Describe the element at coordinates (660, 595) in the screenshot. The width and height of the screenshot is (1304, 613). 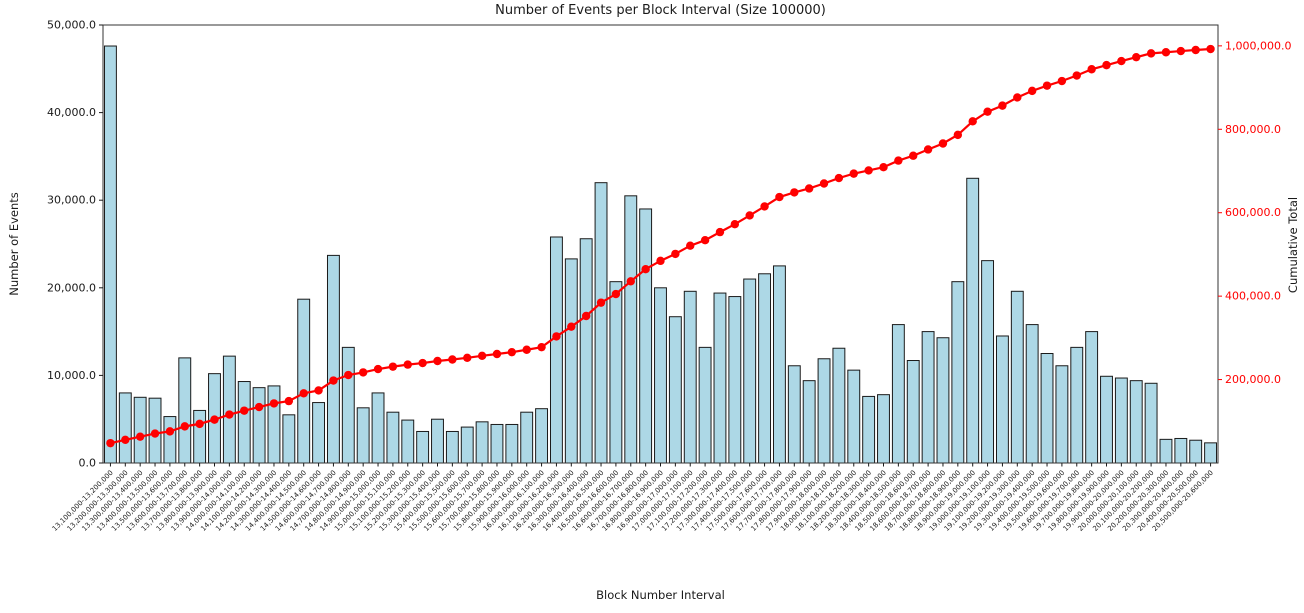
I see `x-axis-label: Block Number Interval` at that location.